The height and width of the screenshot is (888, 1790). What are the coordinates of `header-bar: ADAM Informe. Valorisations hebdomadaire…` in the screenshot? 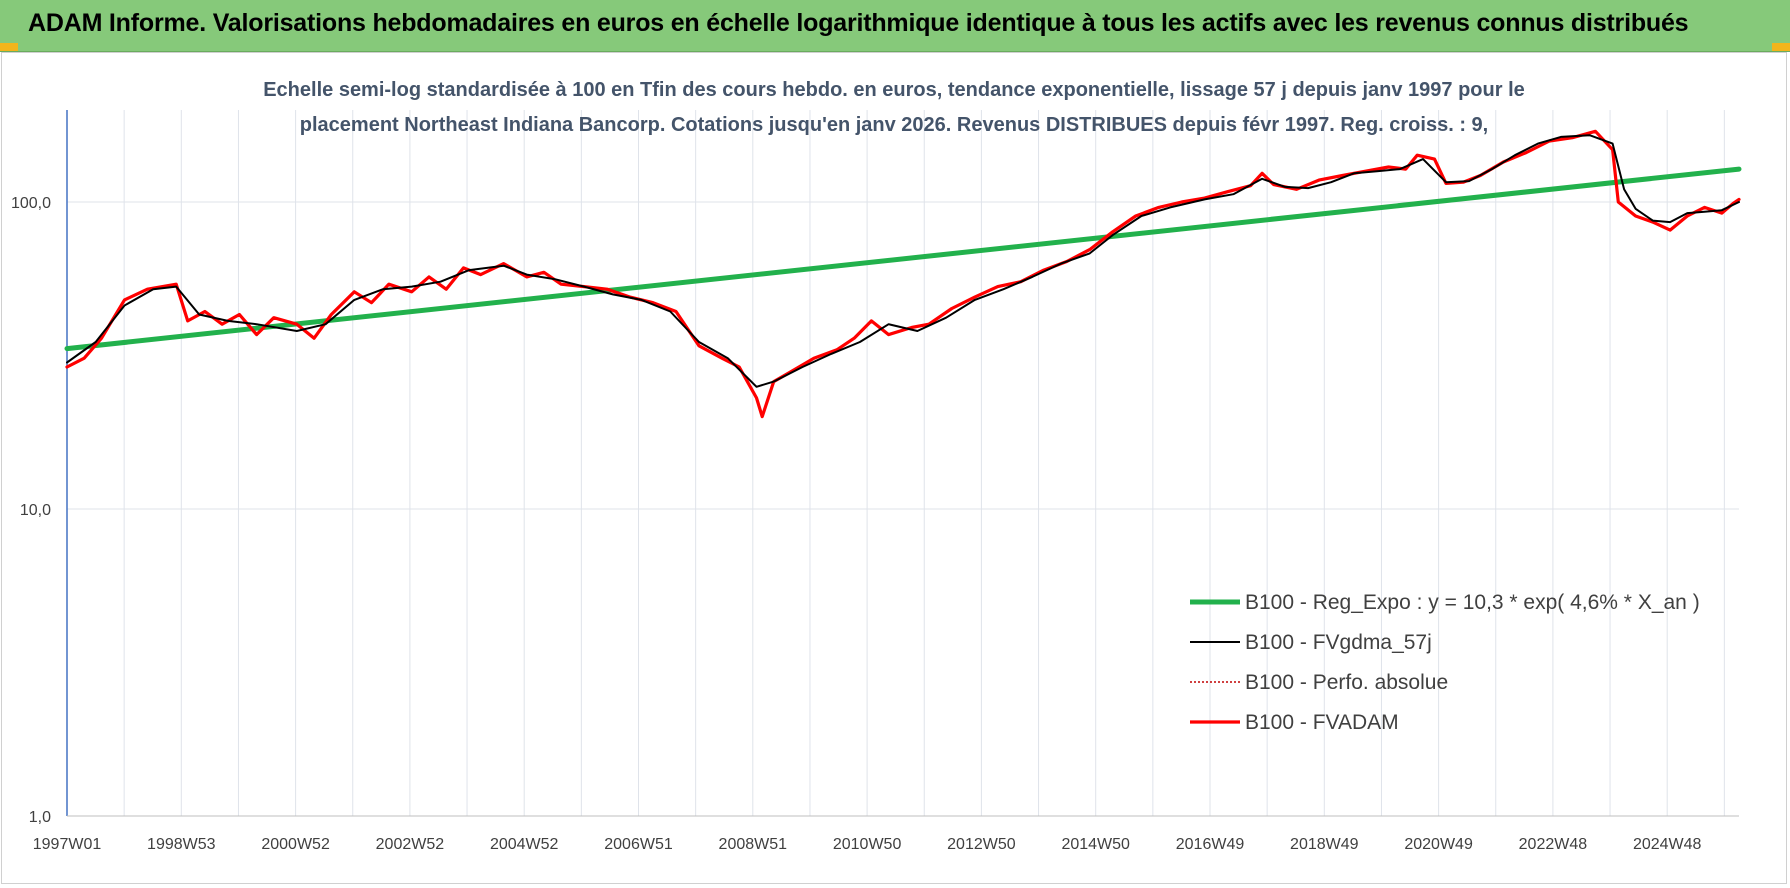 It's located at (895, 26).